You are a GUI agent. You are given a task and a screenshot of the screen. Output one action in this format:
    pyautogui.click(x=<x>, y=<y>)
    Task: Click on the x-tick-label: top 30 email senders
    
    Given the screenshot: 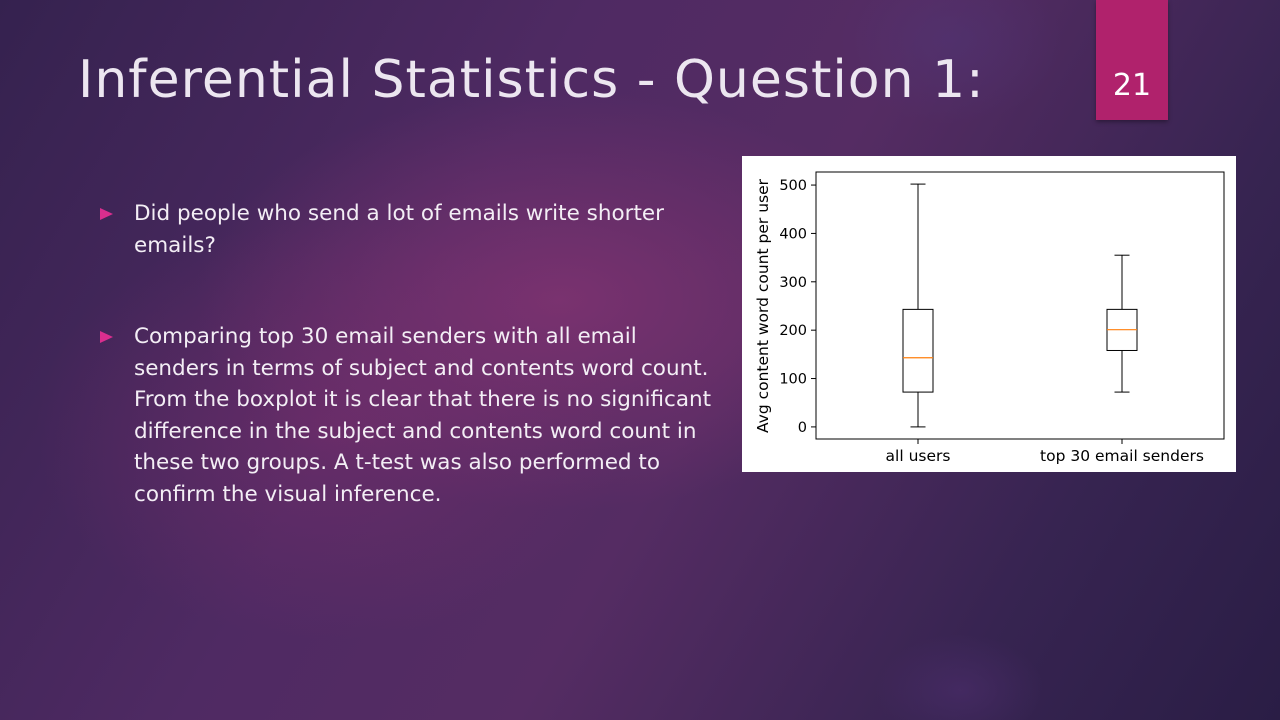 What is the action you would take?
    pyautogui.click(x=1122, y=456)
    